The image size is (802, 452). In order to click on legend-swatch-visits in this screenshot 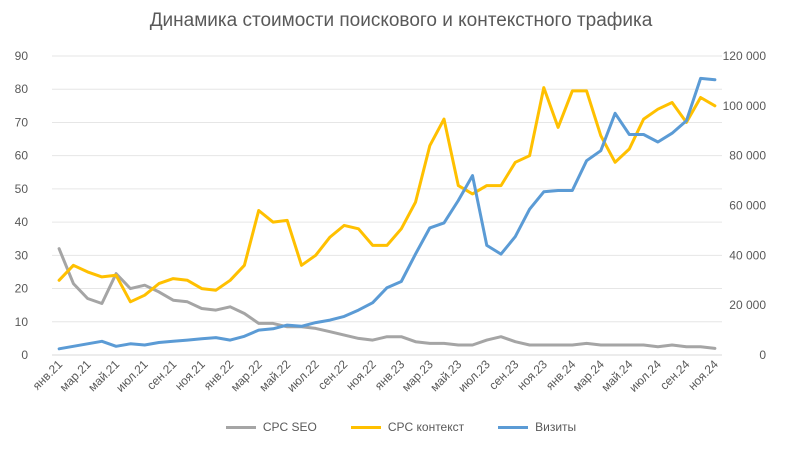, I will do `click(513, 427)`.